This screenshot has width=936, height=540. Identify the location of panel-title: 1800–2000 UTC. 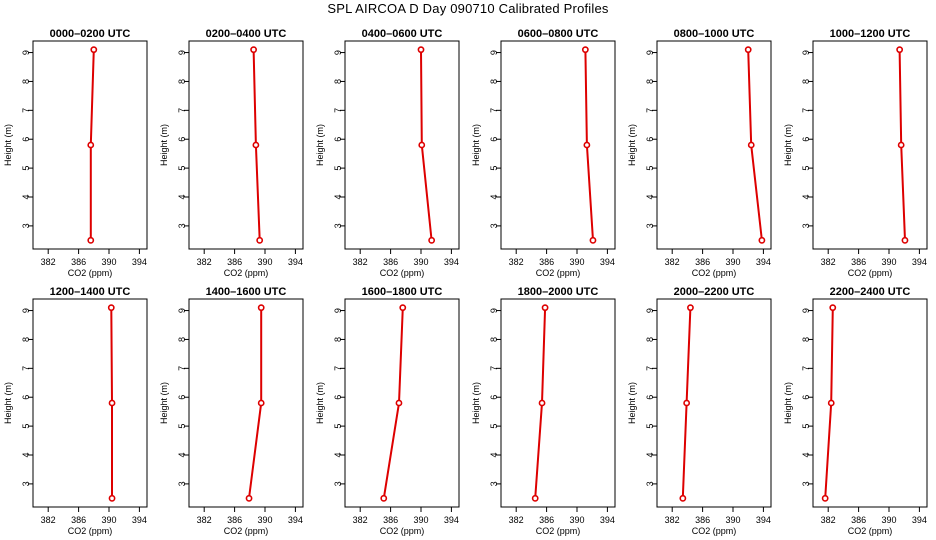
(558, 292).